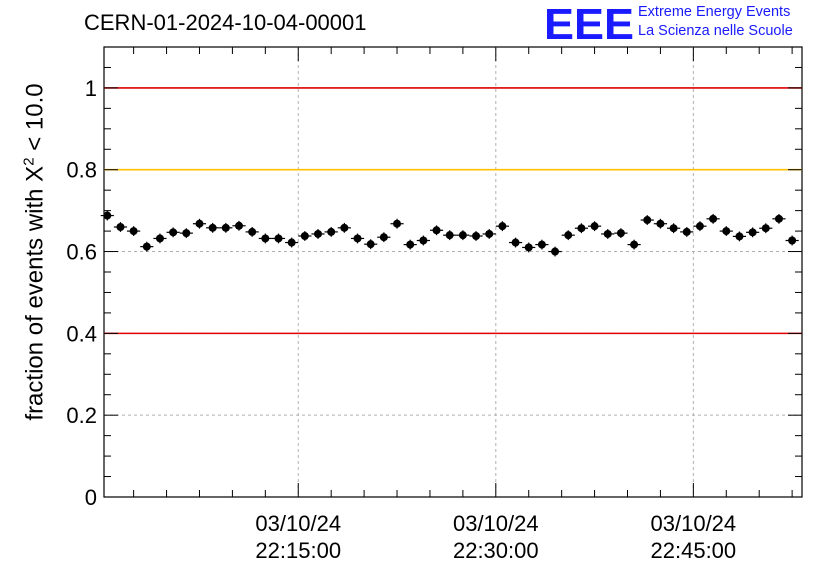 The image size is (836, 572). What do you see at coordinates (29, 161) in the screenshot?
I see `y-axis-label-sup: 2` at bounding box center [29, 161].